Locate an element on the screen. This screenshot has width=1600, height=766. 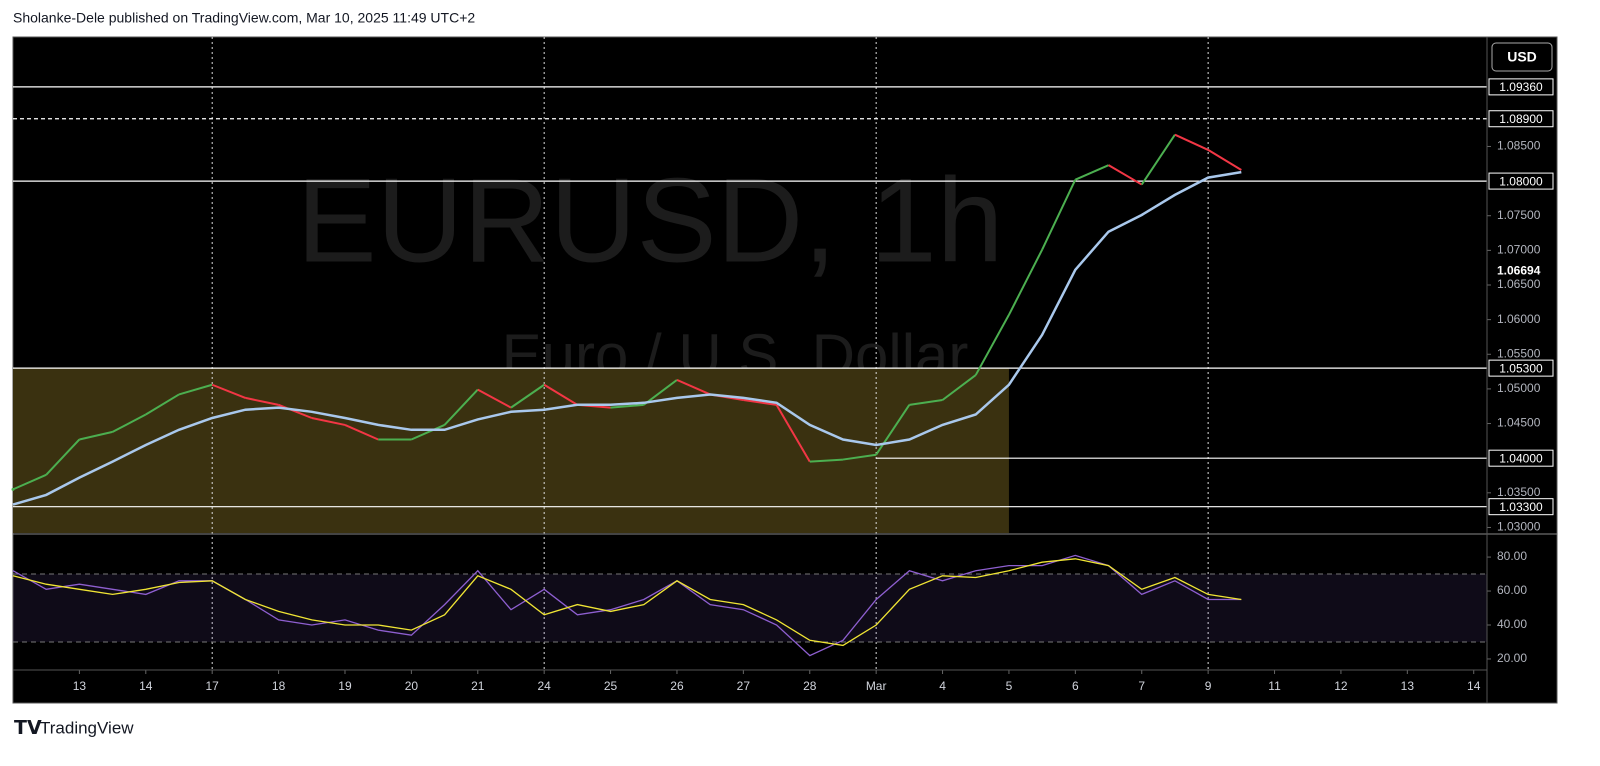
y-tick-label: 1.03500 is located at coordinates (1519, 492).